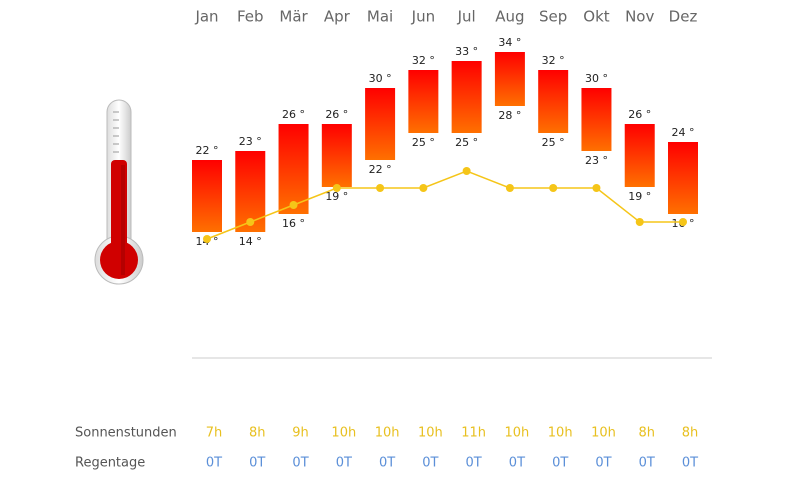  What do you see at coordinates (250, 241) in the screenshot?
I see `min-label: 14 °` at bounding box center [250, 241].